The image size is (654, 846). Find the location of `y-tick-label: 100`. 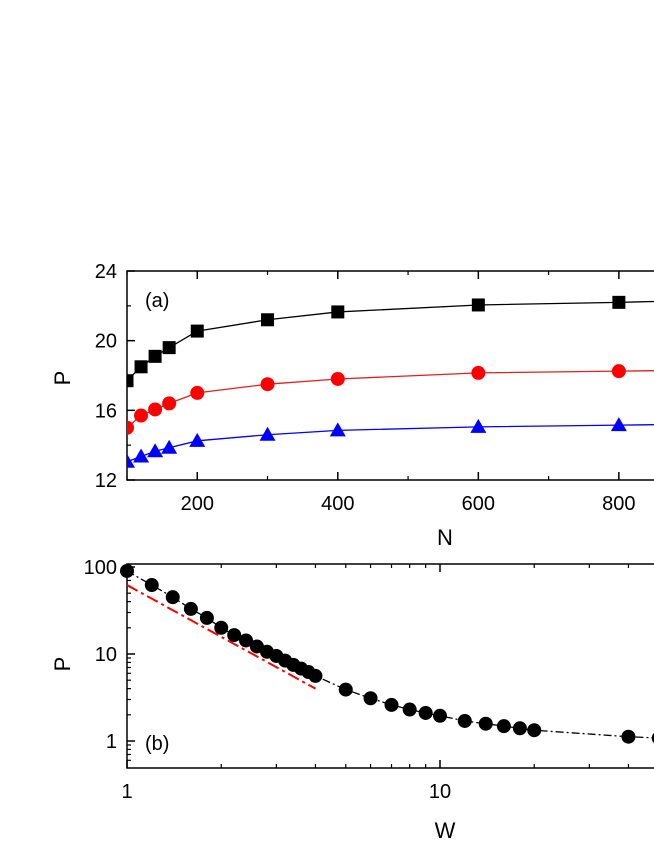

y-tick-label: 100 is located at coordinates (100, 568).